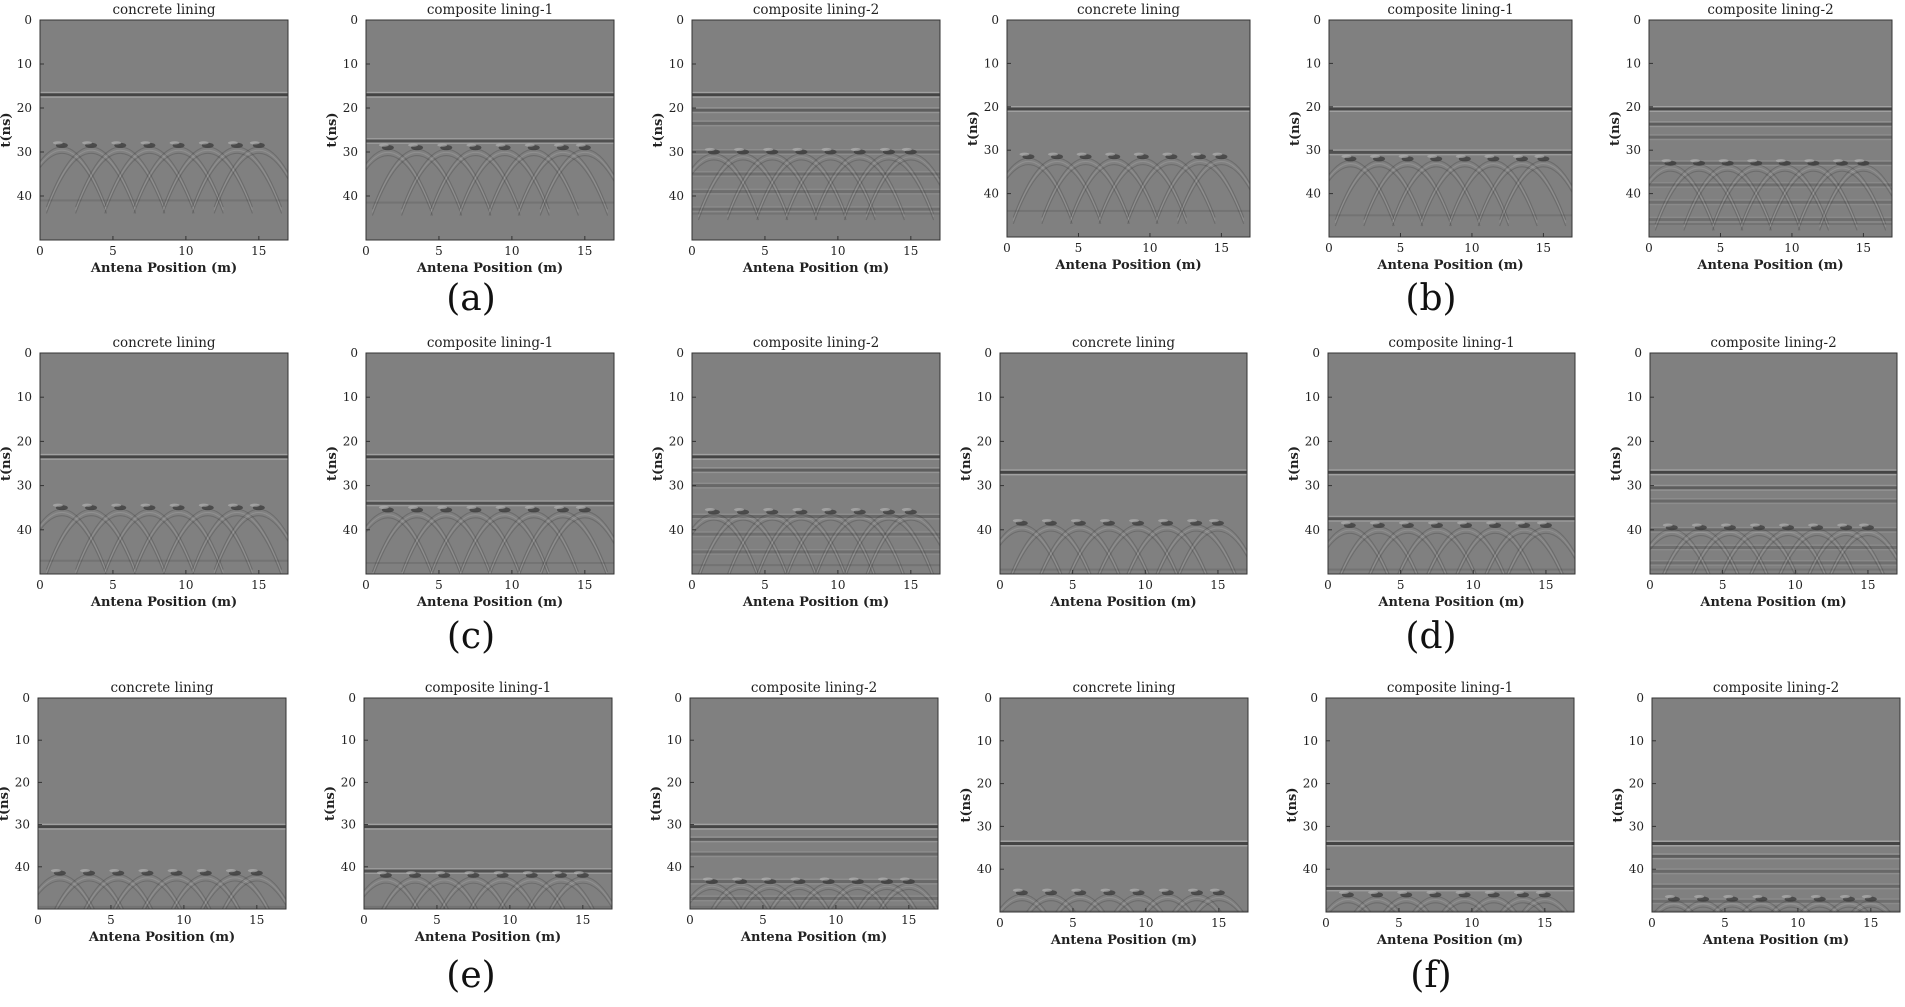 The height and width of the screenshot is (1007, 1905). I want to click on y-tick-label: 0, so click(988, 698).